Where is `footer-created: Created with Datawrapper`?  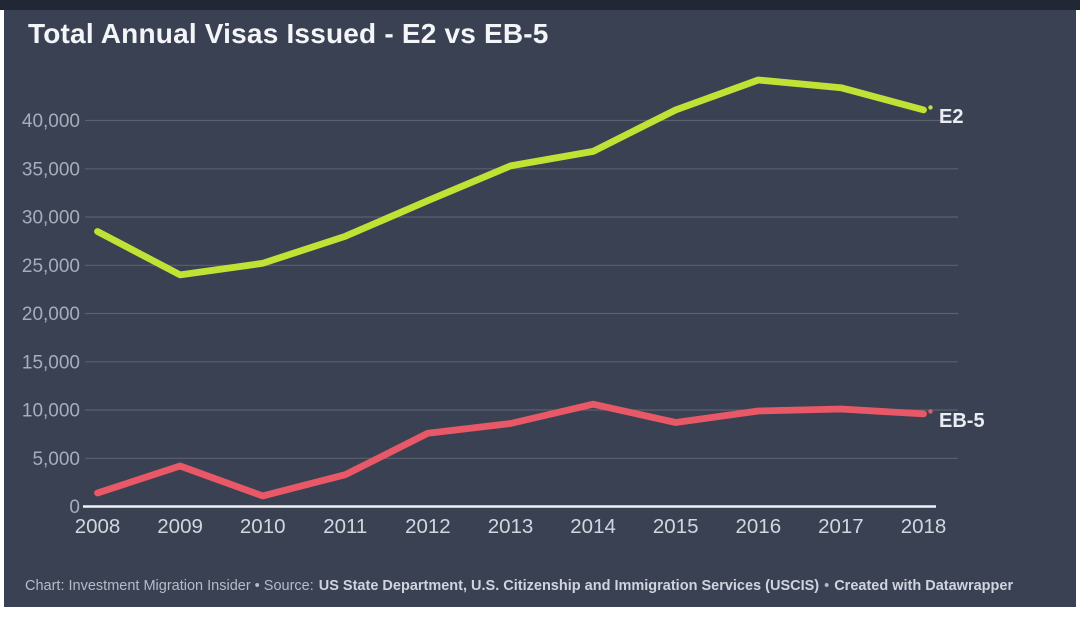
footer-created: Created with Datawrapper is located at coordinates (924, 586).